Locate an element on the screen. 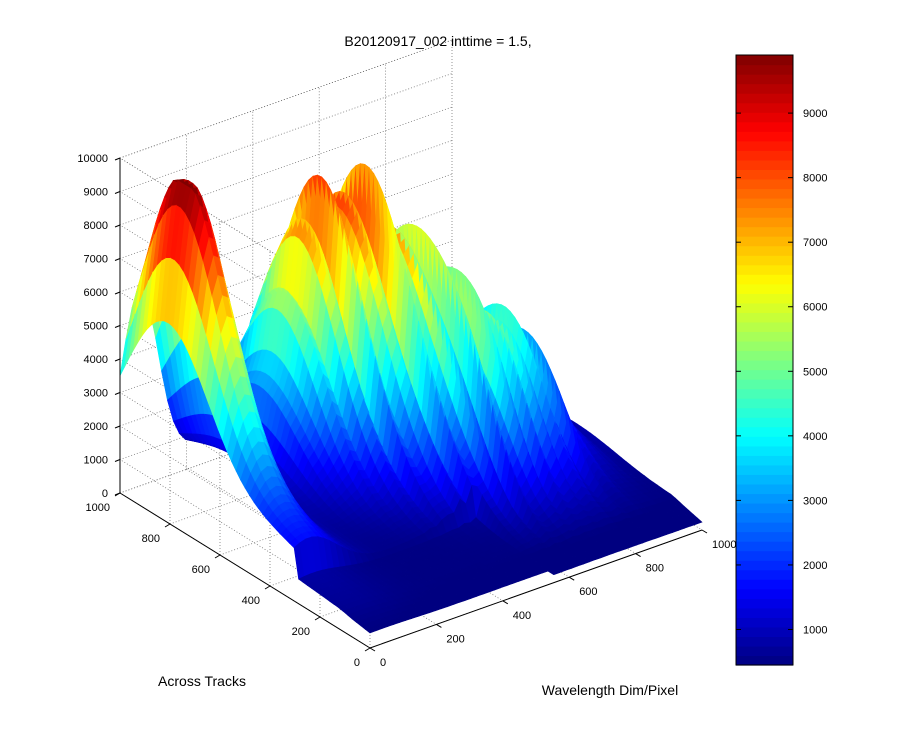  z-tick-label: 2000 is located at coordinates (96, 427).